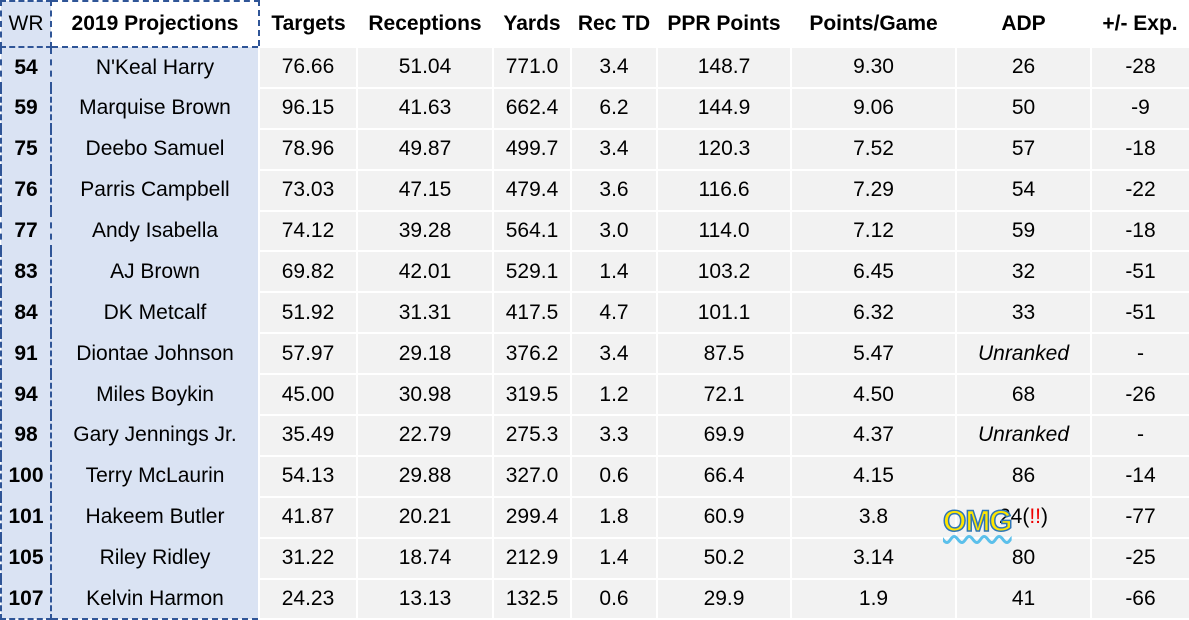 This screenshot has height=620, width=1189. Describe the element at coordinates (724, 558) in the screenshot. I see `table-cell: 50.2` at that location.